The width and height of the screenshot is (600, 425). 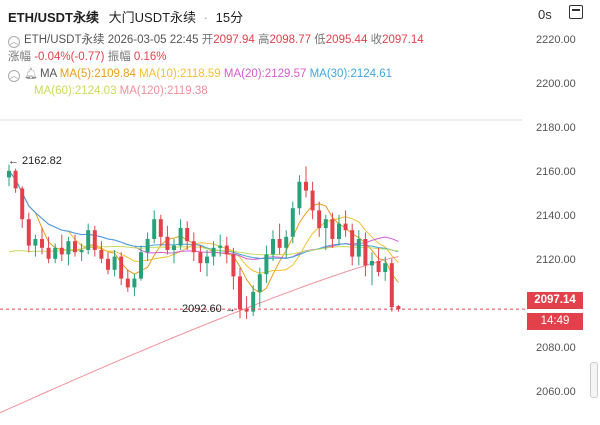 I want to click on maximize-icon, so click(x=576, y=12).